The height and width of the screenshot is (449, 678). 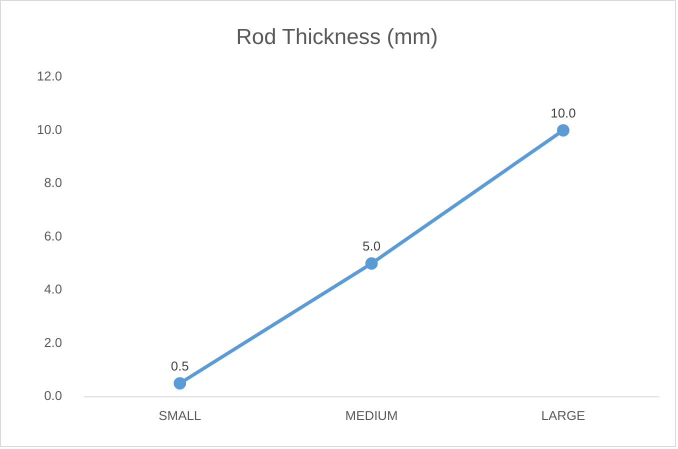 I want to click on y-tick-label: 2.0, so click(x=53, y=342).